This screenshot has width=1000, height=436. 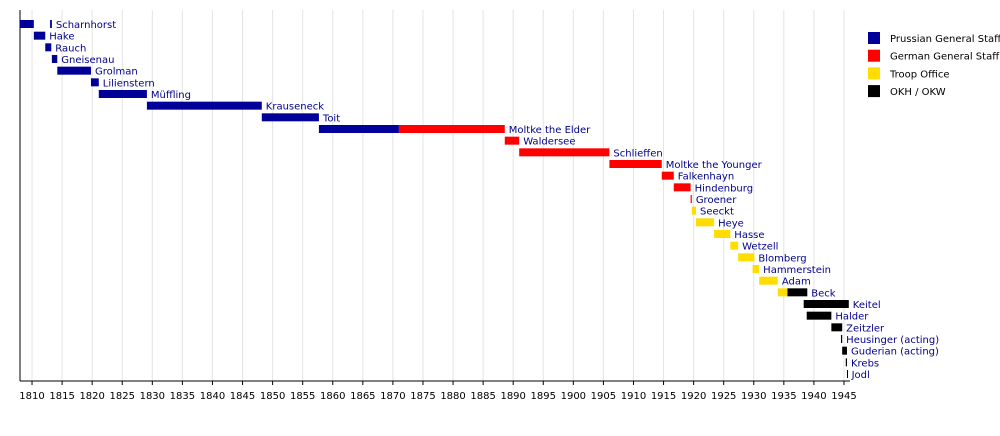 What do you see at coordinates (867, 305) in the screenshot?
I see `row-label: Keitel` at bounding box center [867, 305].